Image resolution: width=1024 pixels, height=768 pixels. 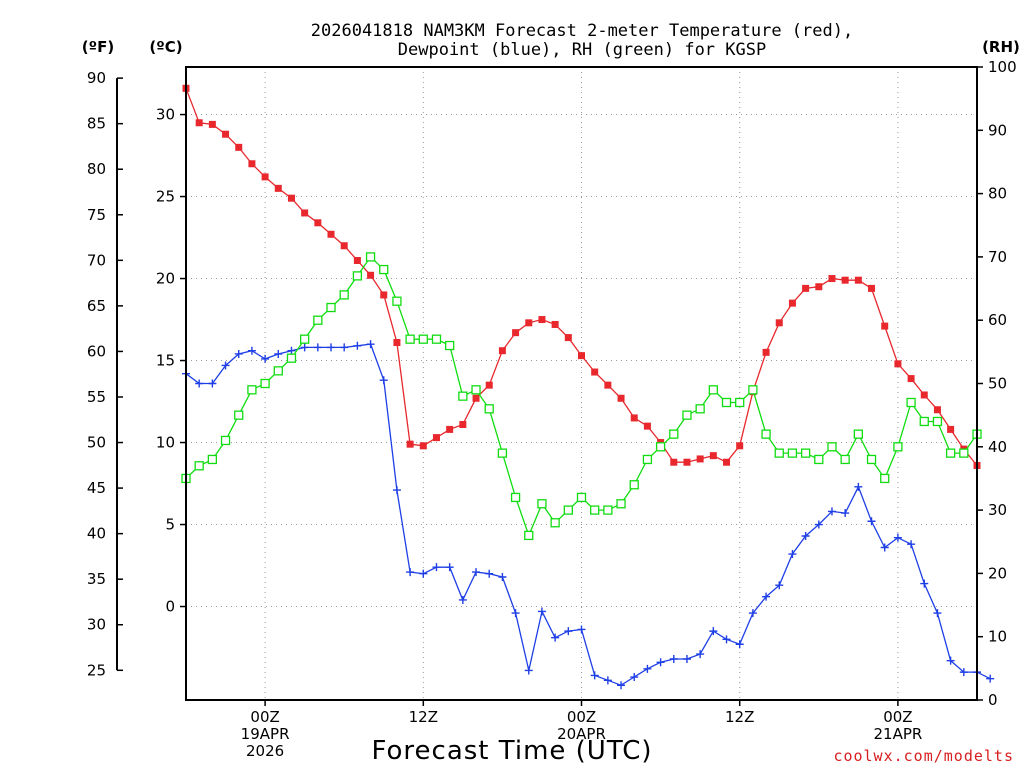 I want to click on fahrenheit-unit-label: (ºF), so click(x=98, y=47).